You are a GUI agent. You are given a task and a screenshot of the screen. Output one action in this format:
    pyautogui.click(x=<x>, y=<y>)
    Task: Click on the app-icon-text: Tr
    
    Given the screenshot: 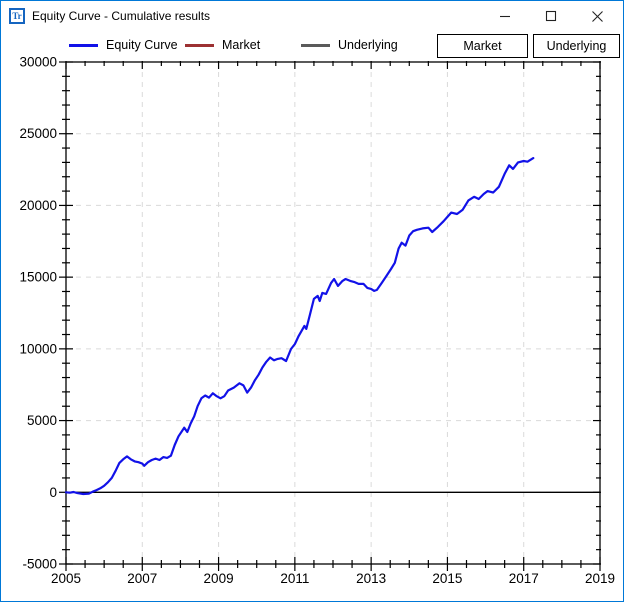 What is the action you would take?
    pyautogui.click(x=17, y=16)
    